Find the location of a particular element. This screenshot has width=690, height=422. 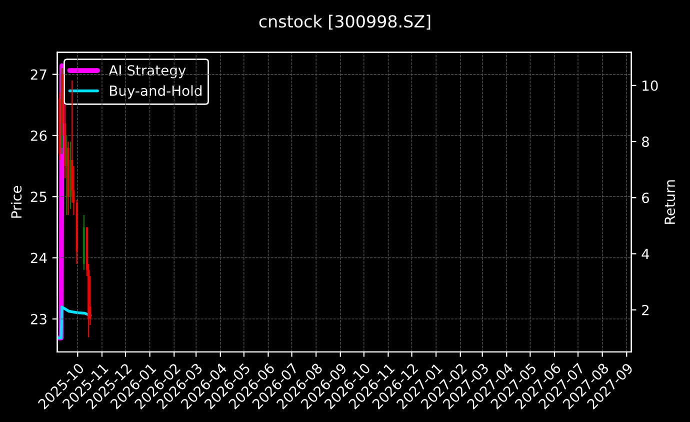

y2-tick-label: 6 is located at coordinates (646, 198).